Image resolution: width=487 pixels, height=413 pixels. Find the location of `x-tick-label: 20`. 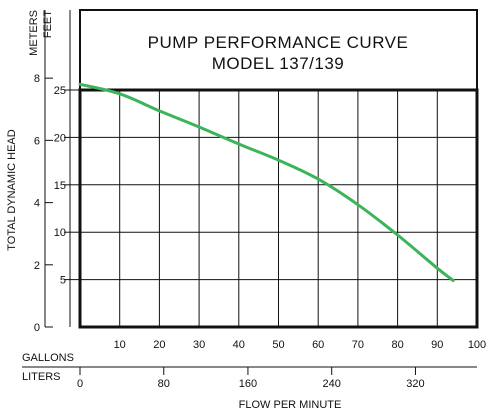

x-tick-label: 20 is located at coordinates (159, 345).